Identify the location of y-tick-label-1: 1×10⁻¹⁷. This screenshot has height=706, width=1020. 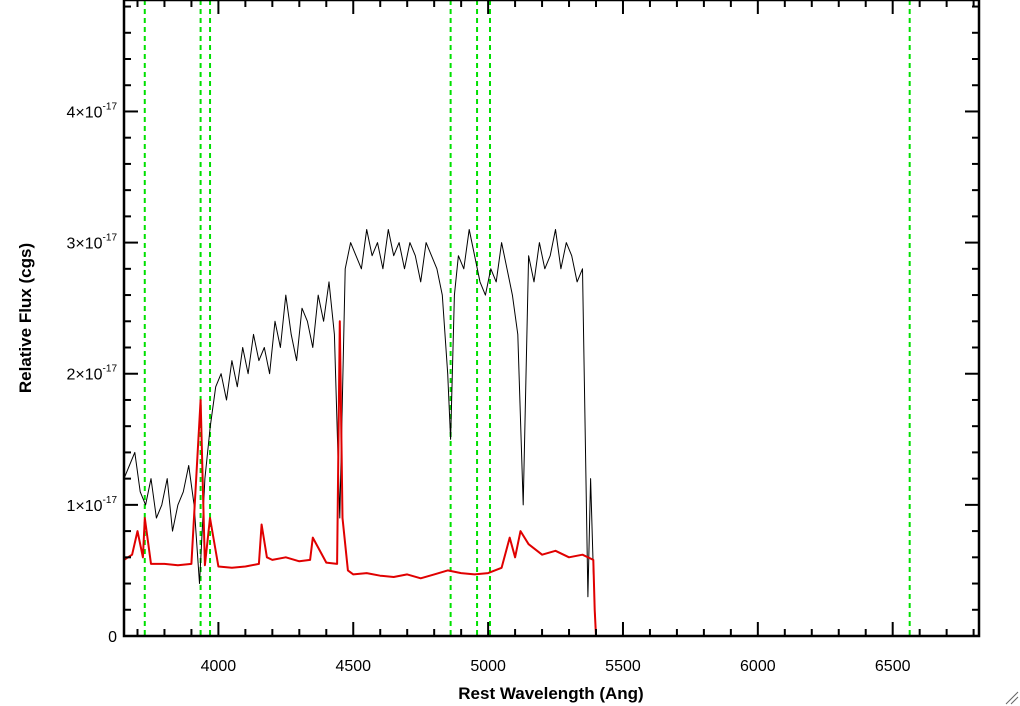
(92, 505).